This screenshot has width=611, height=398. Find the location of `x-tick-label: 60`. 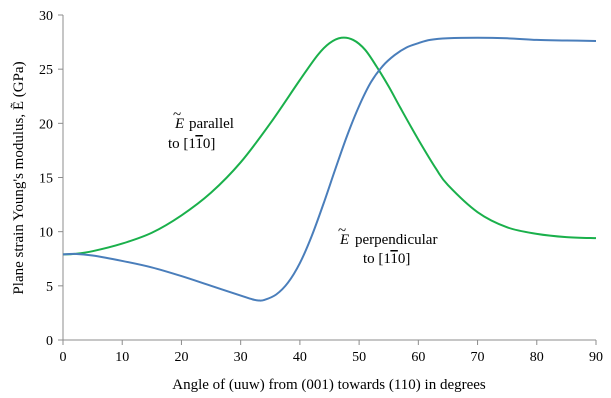

x-tick-label: 60 is located at coordinates (418, 357).